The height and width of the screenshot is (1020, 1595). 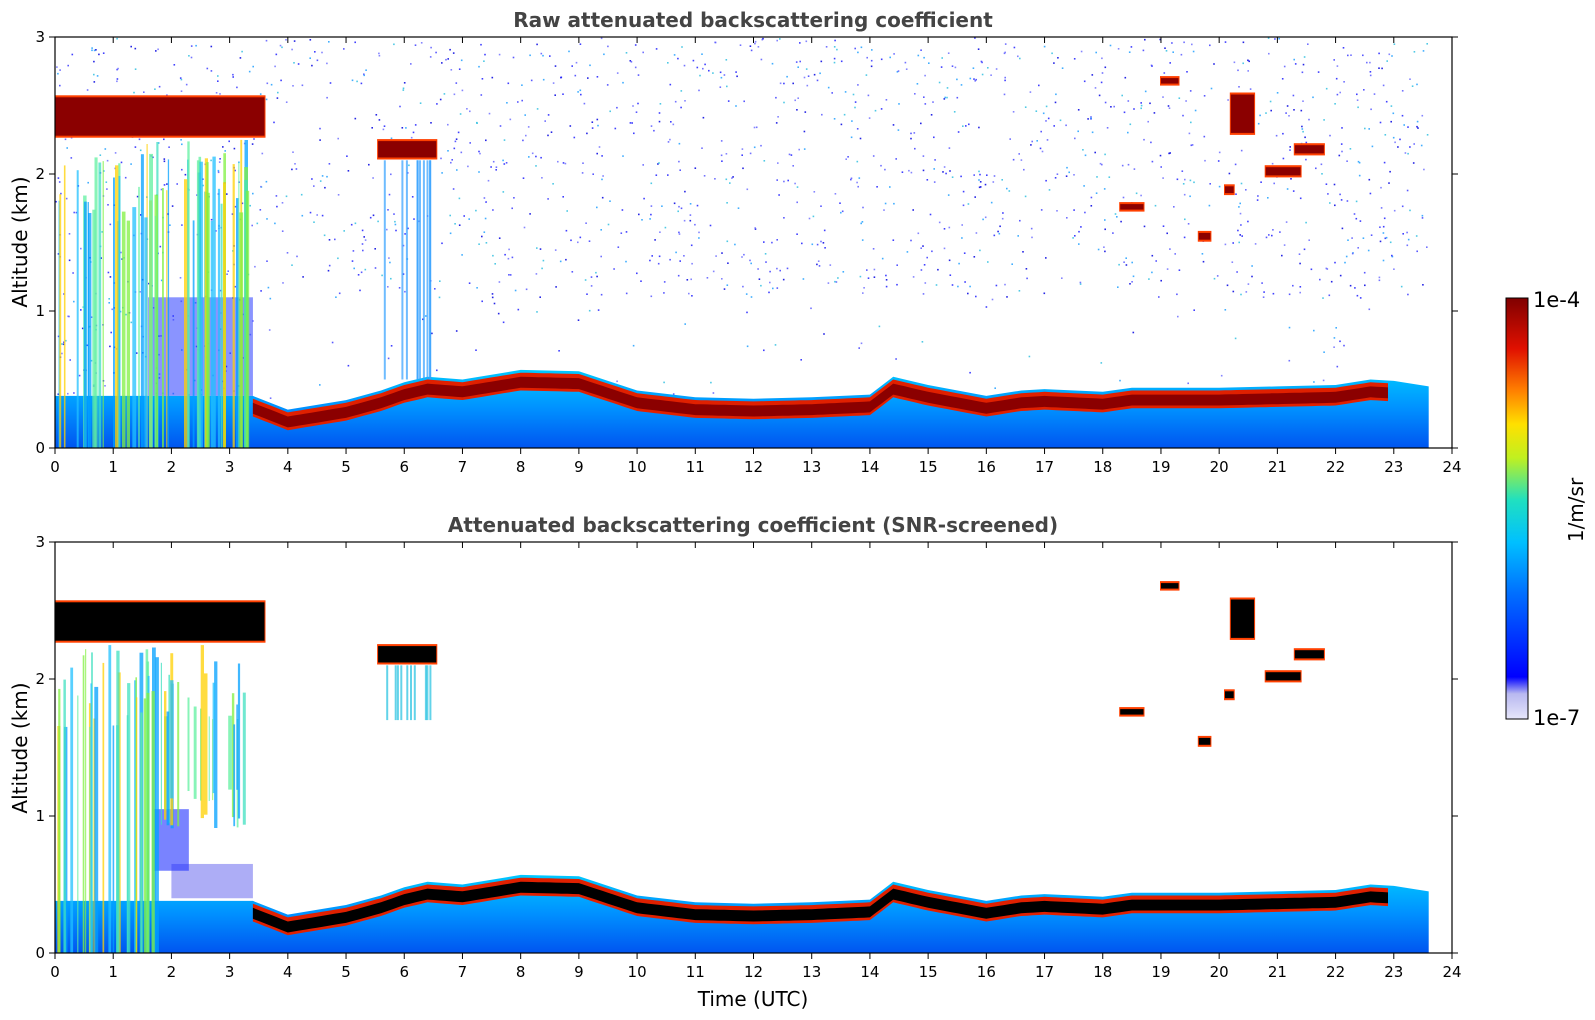 I want to click on x-tick-label: 20, so click(x=1219, y=467).